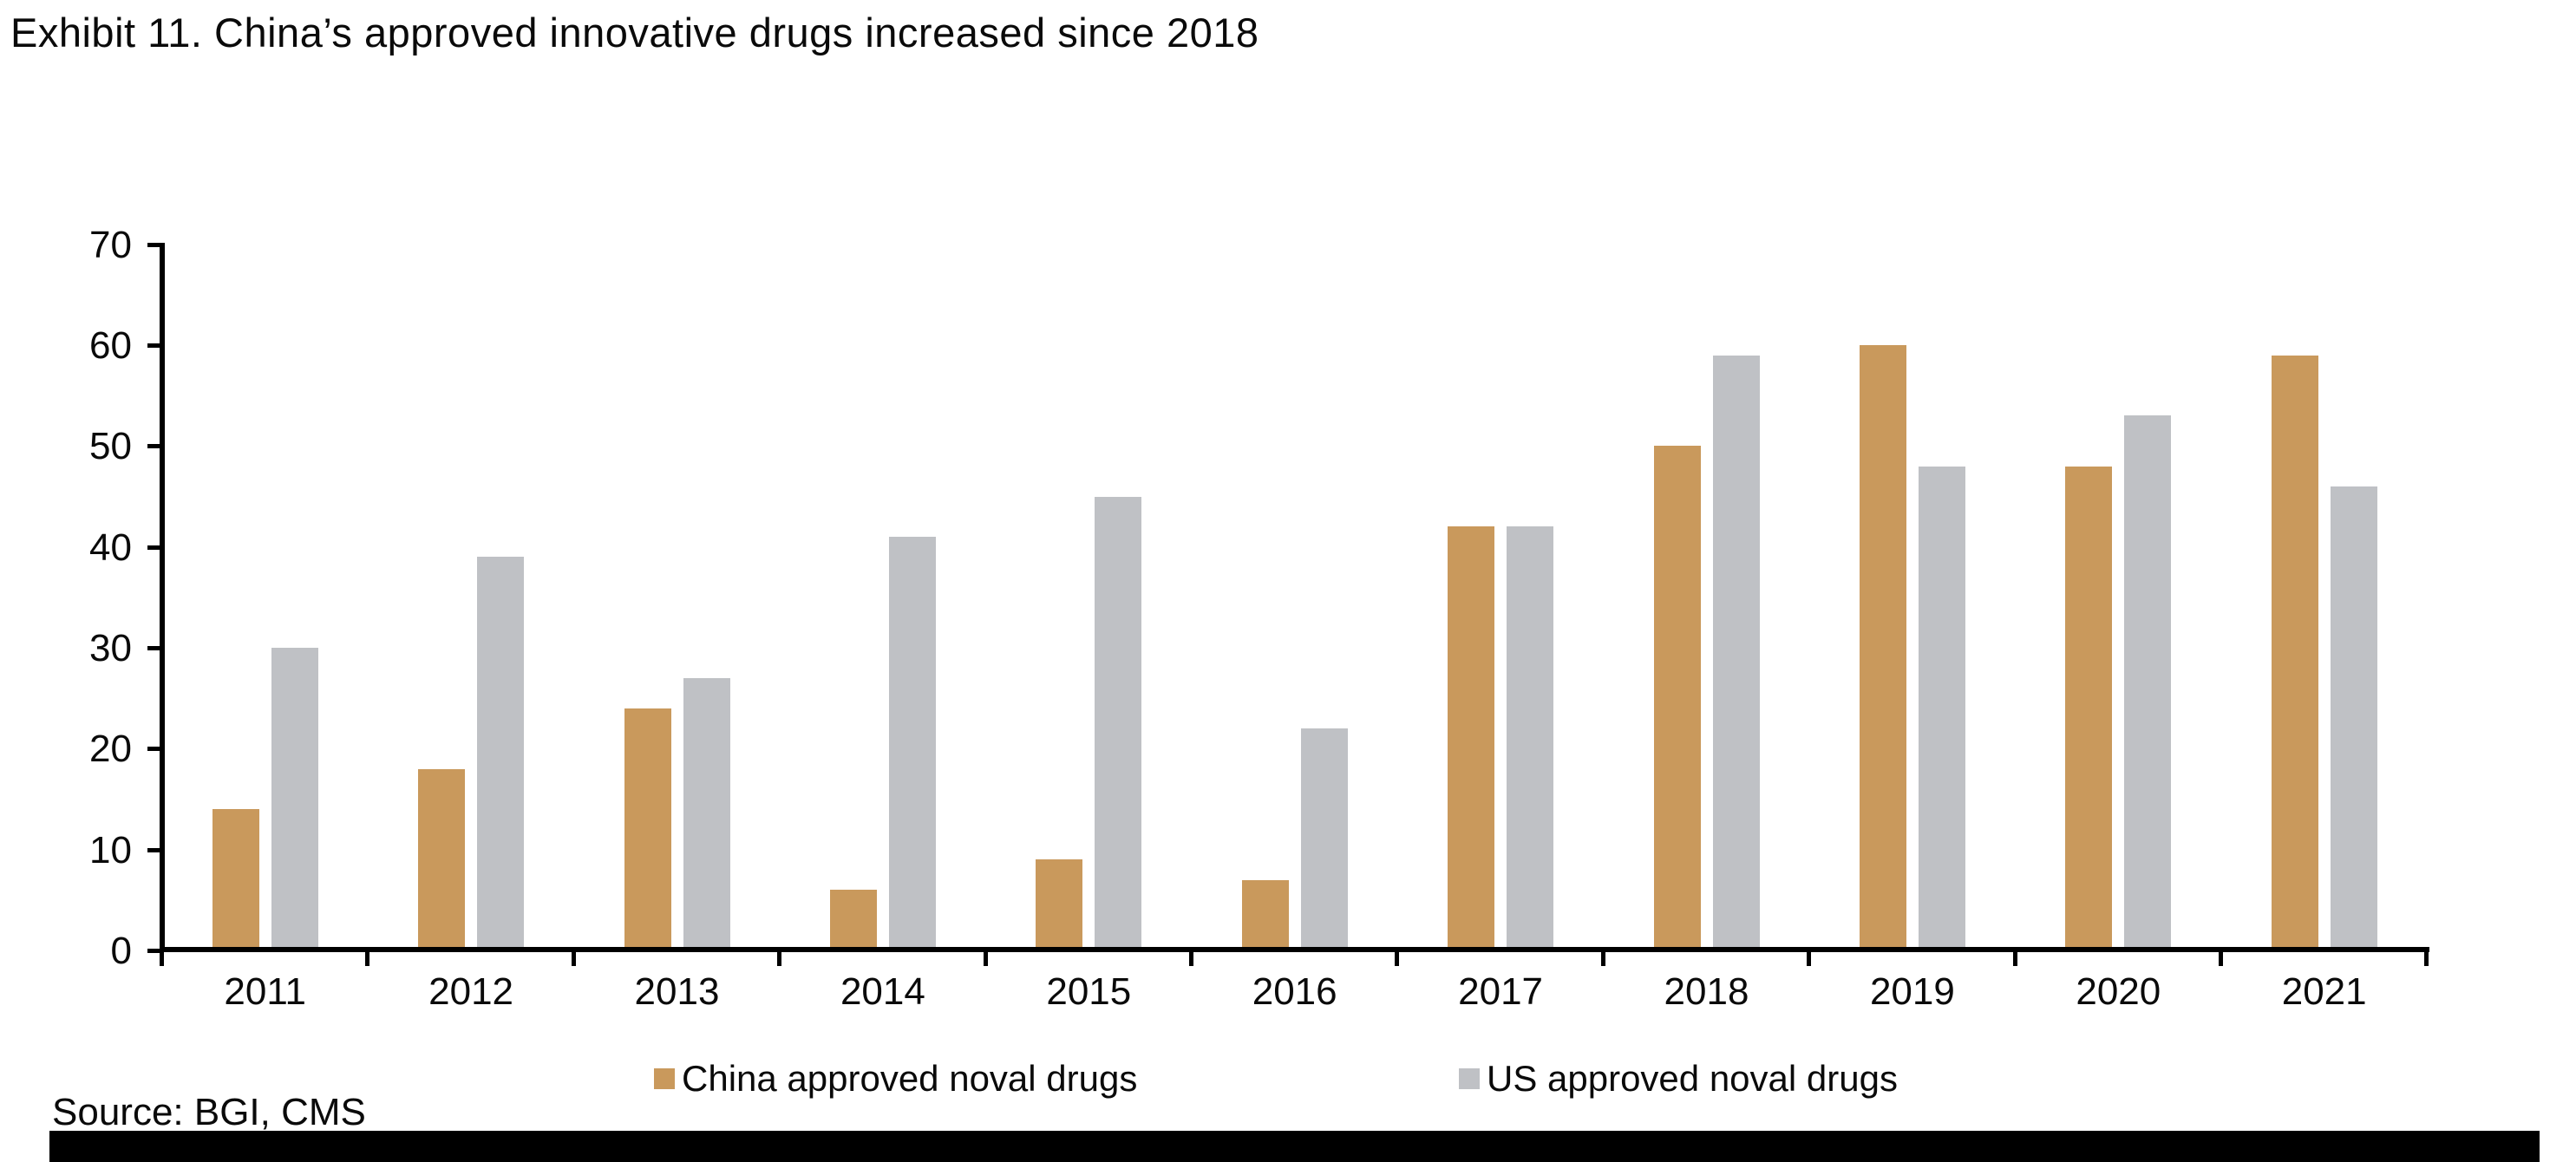 The image size is (2576, 1162). What do you see at coordinates (1501, 991) in the screenshot?
I see `x-axis-label: 2017` at bounding box center [1501, 991].